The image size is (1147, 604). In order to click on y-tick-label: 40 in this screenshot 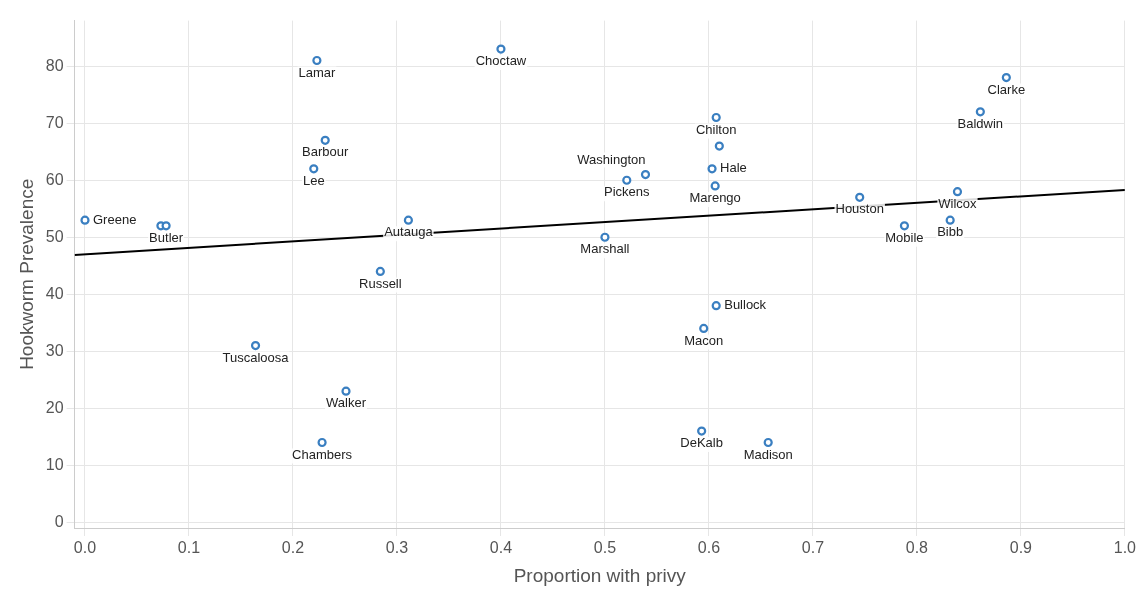, I will do `click(54, 293)`.